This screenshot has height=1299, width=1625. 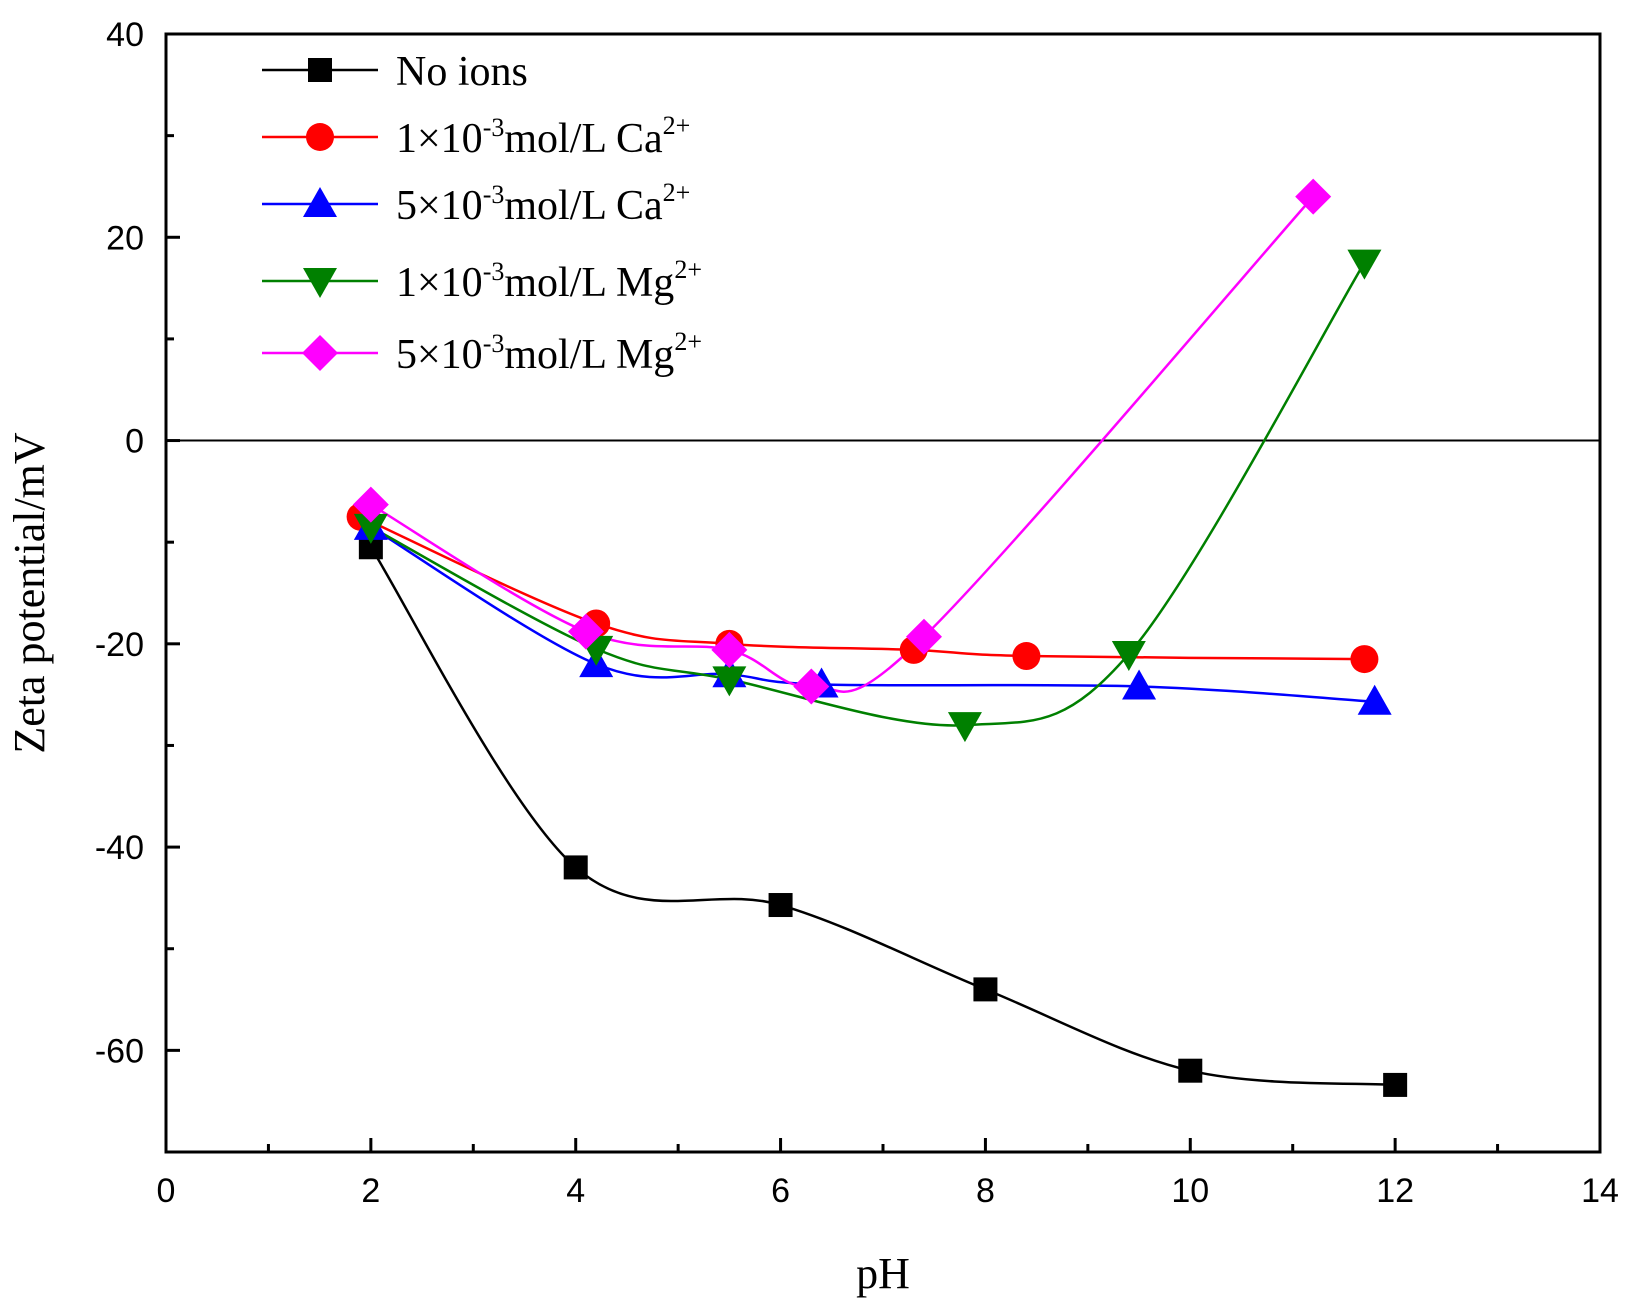 I want to click on legend-label-4: 1×10-3mol/L Mg2+, so click(x=549, y=280).